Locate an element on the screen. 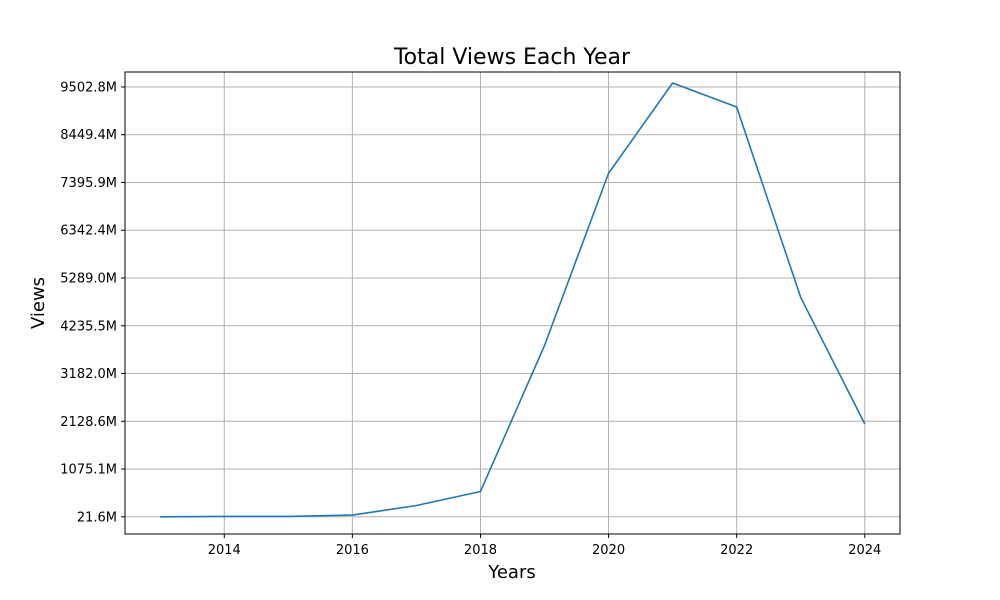 This screenshot has width=1000, height=600. x-axis-ticks: 2014 2016 2018 2020 2022 2024 is located at coordinates (544, 546).